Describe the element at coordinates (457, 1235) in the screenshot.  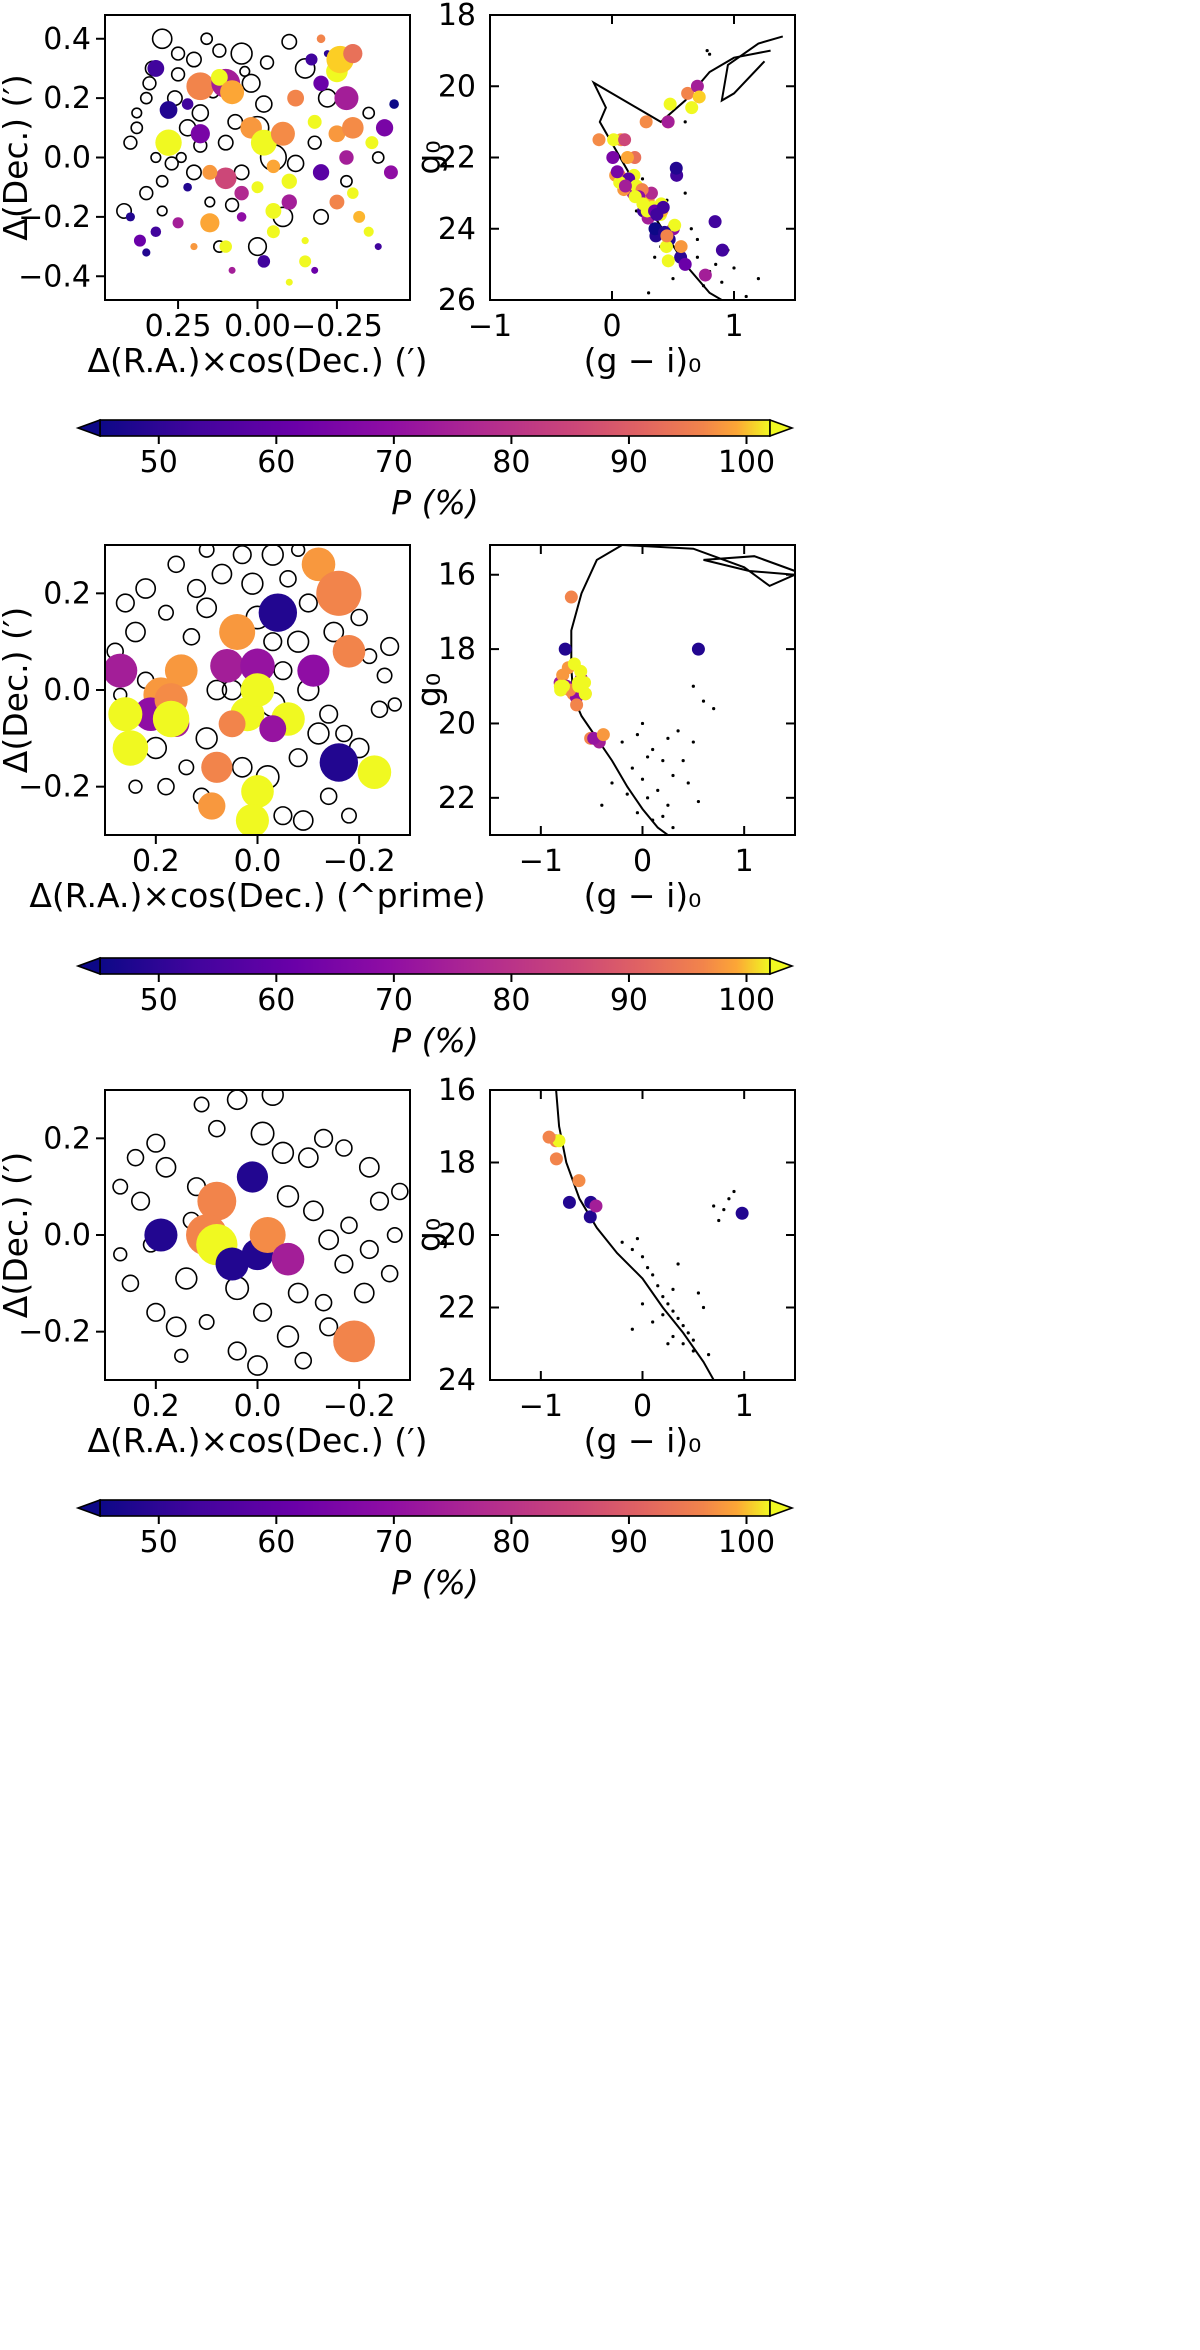
I see `y-tick-label: 20` at that location.